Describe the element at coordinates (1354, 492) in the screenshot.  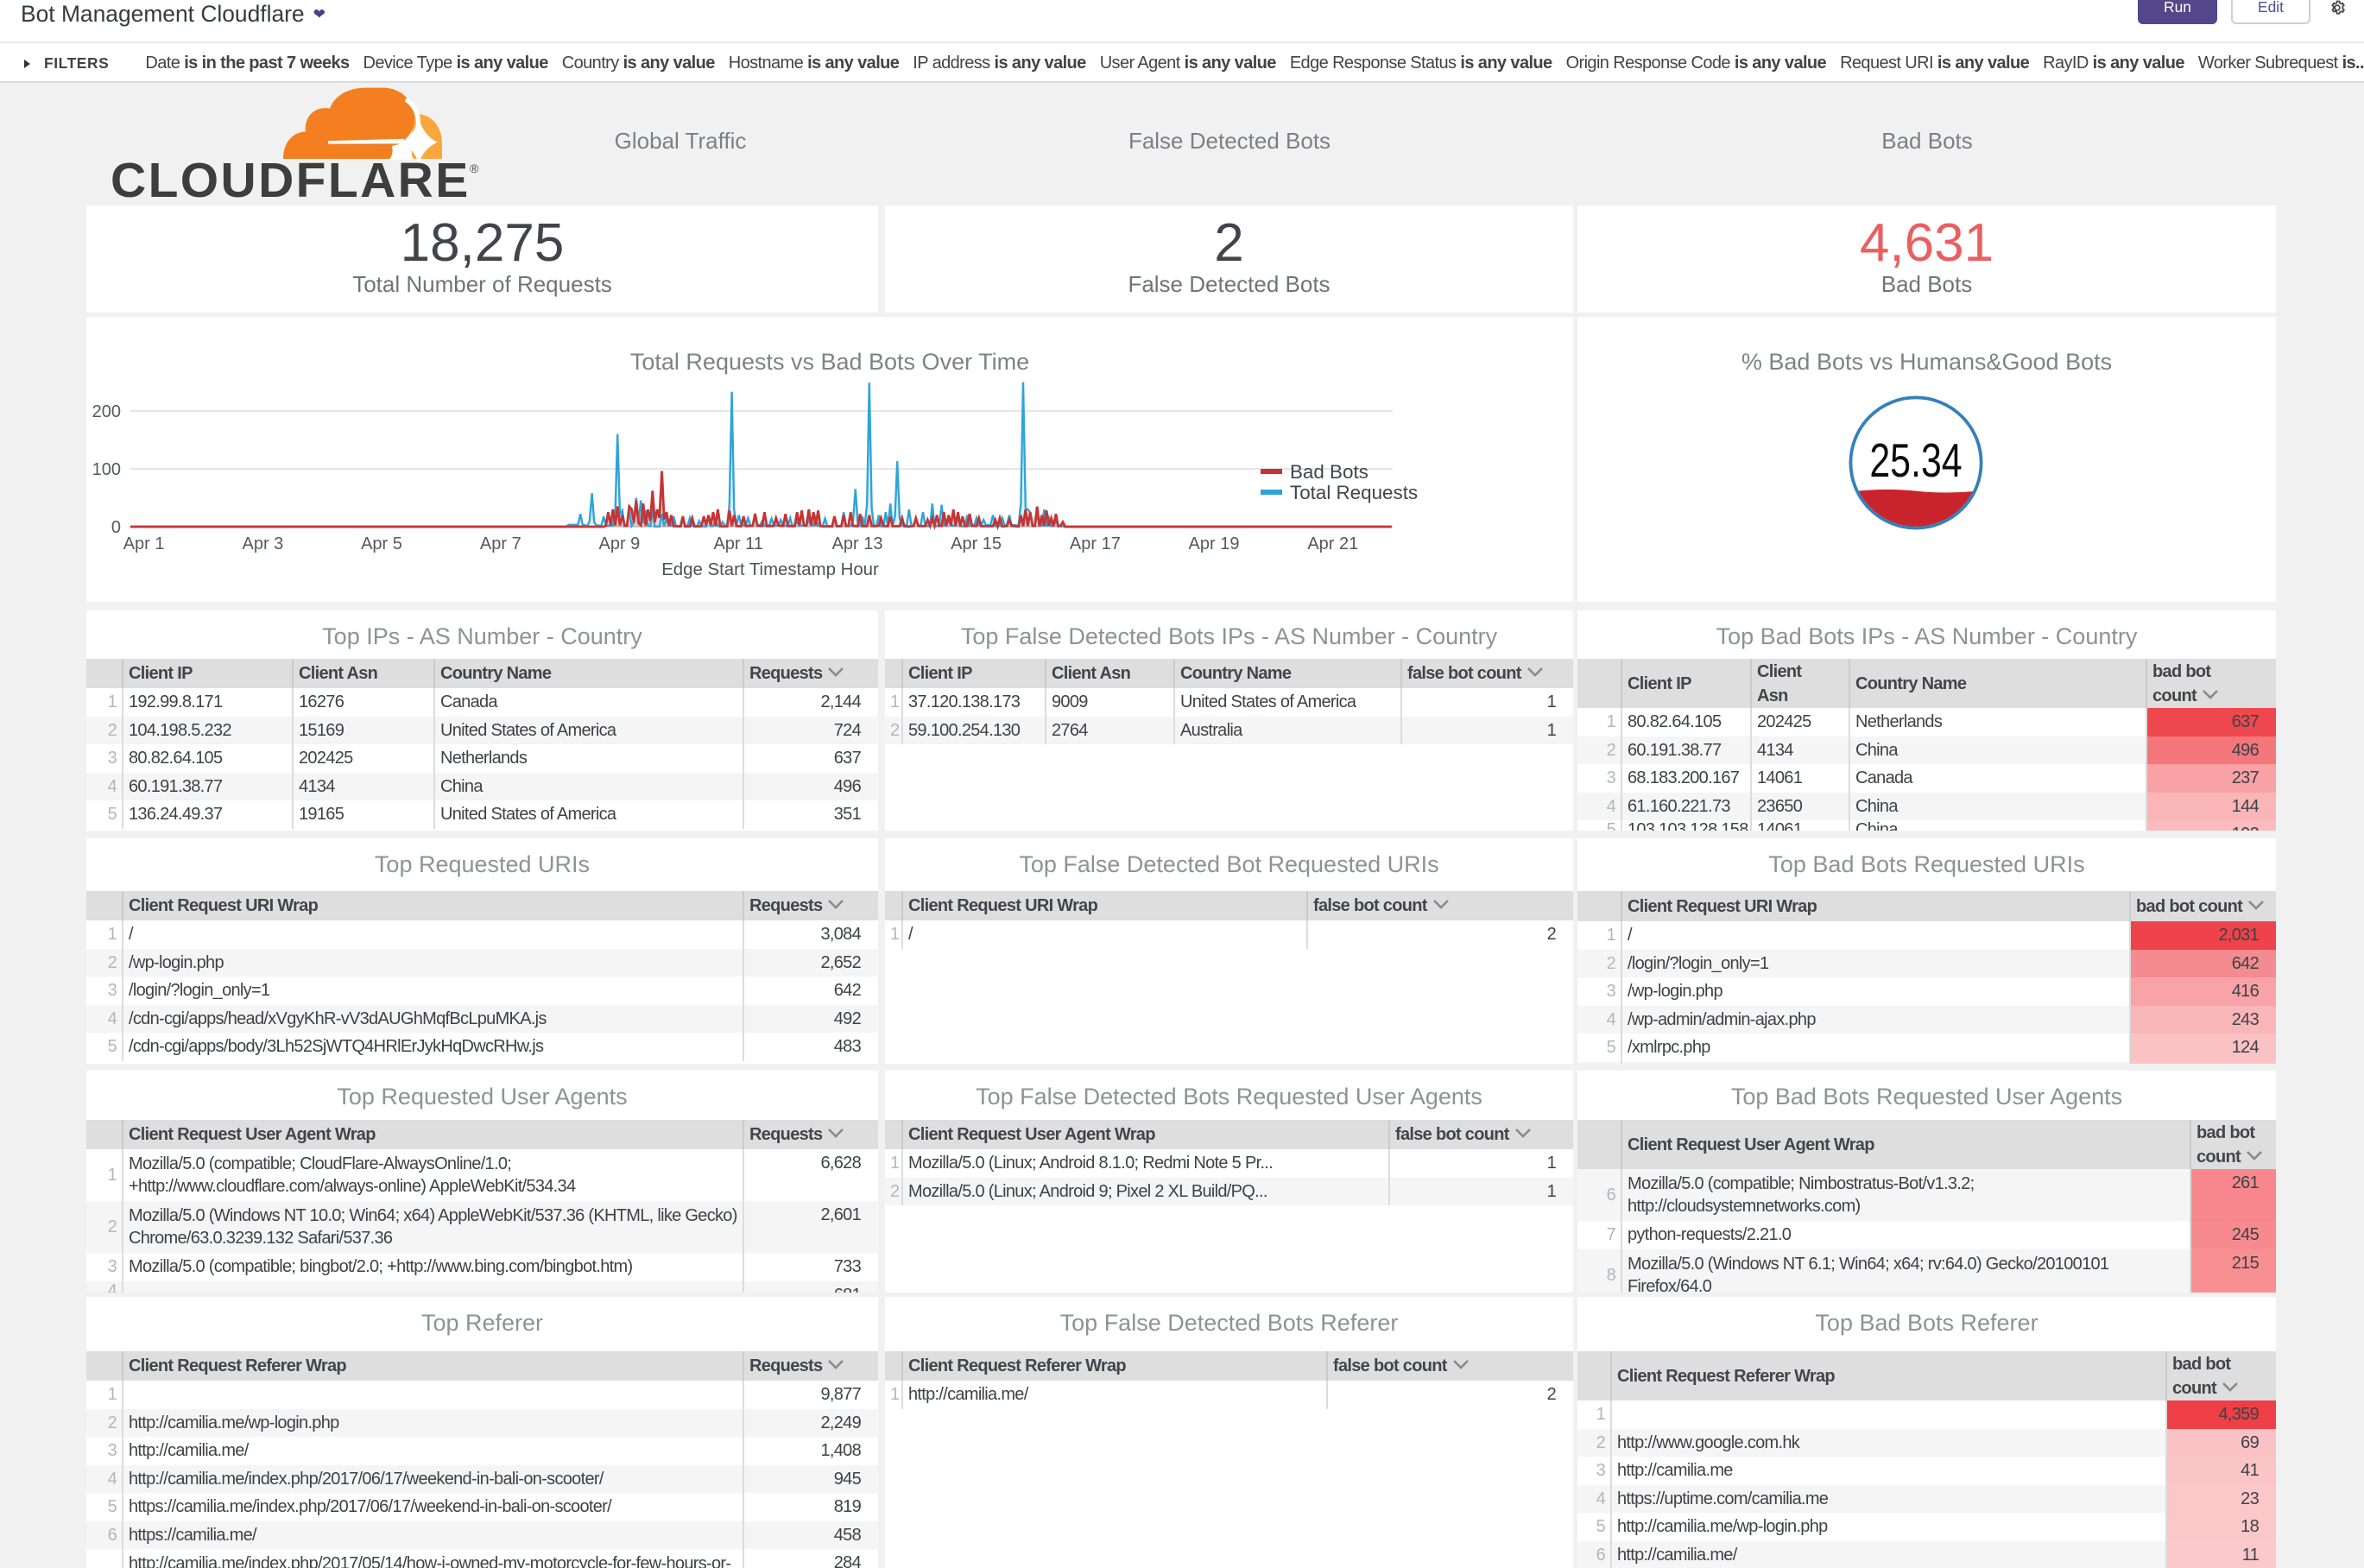
I see `svg-text: Total Requests` at that location.